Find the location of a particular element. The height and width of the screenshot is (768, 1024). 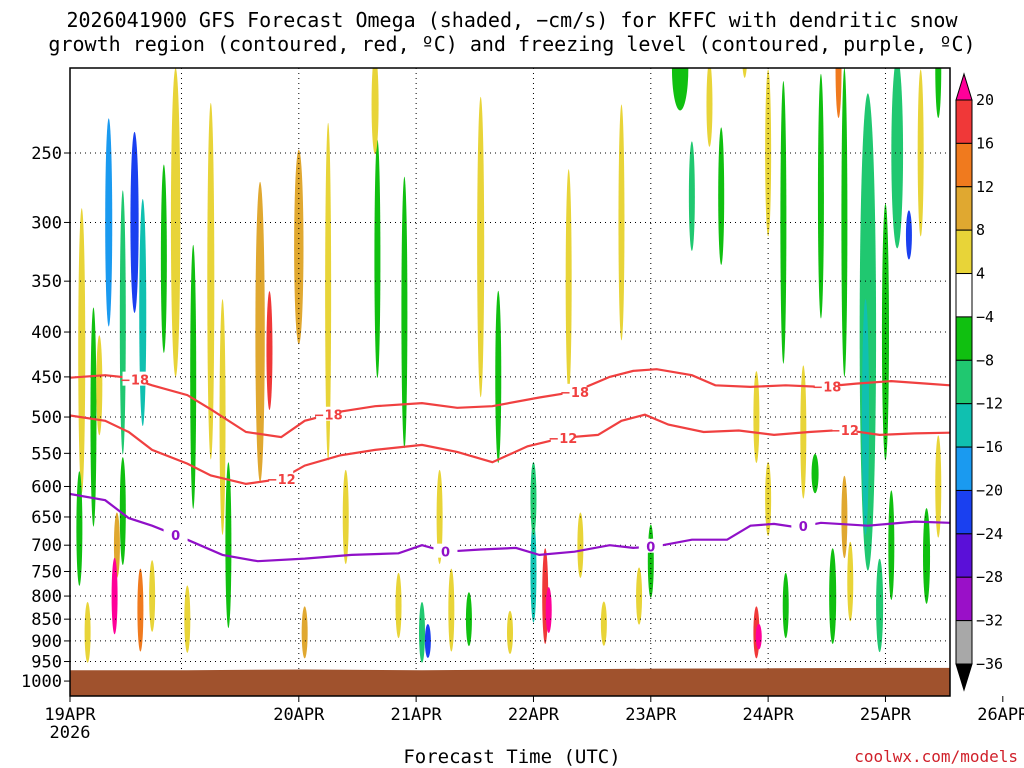

y-tick-label-550: 550 is located at coordinates (46, 454).